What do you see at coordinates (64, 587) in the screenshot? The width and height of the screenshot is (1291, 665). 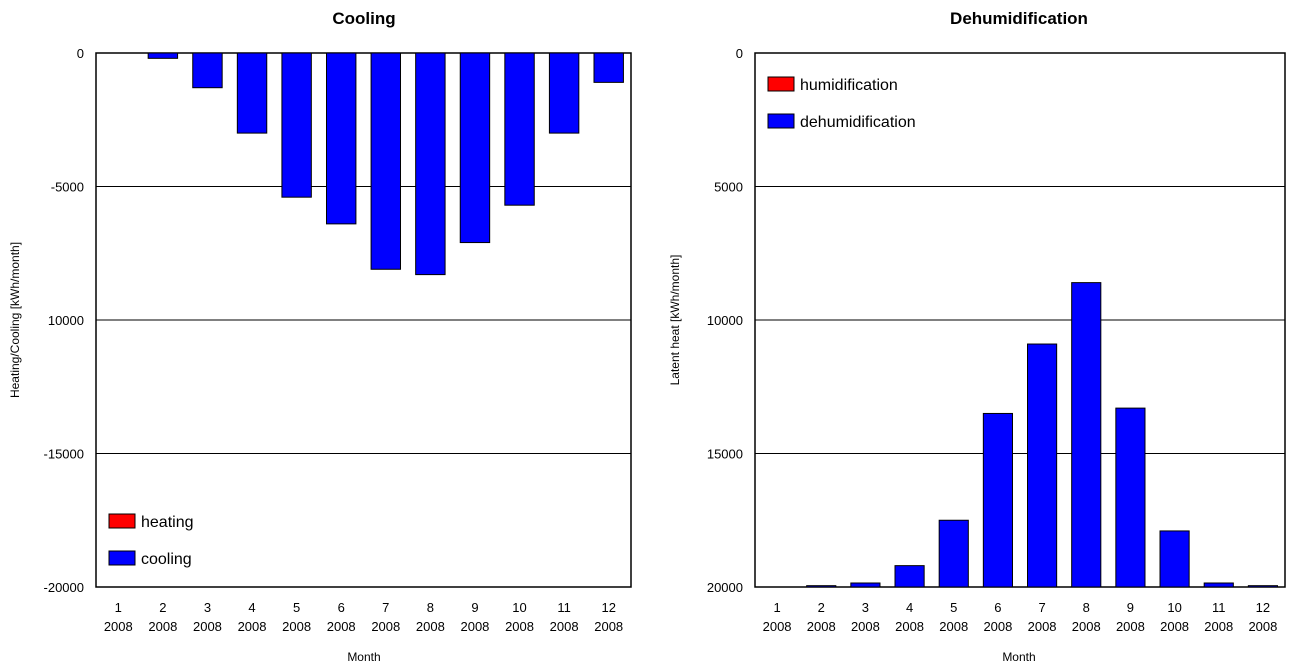 I see `y-tick-label: -20000` at bounding box center [64, 587].